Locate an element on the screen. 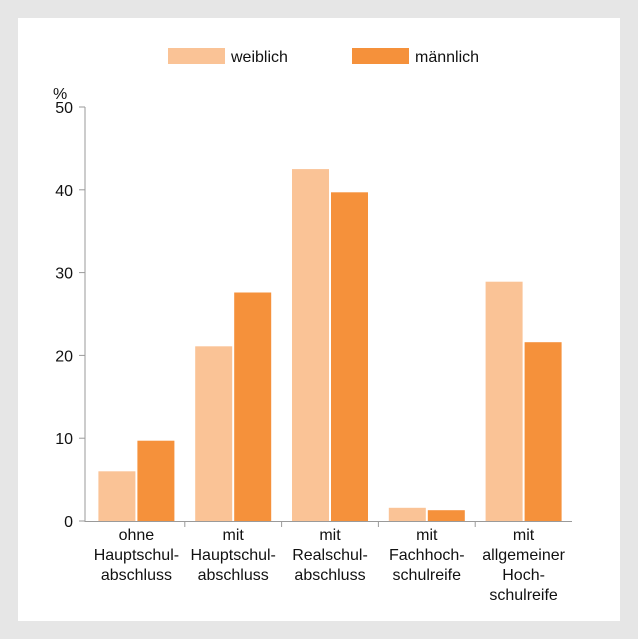 The image size is (638, 639). legend-label-weiblich: weiblich is located at coordinates (259, 57).